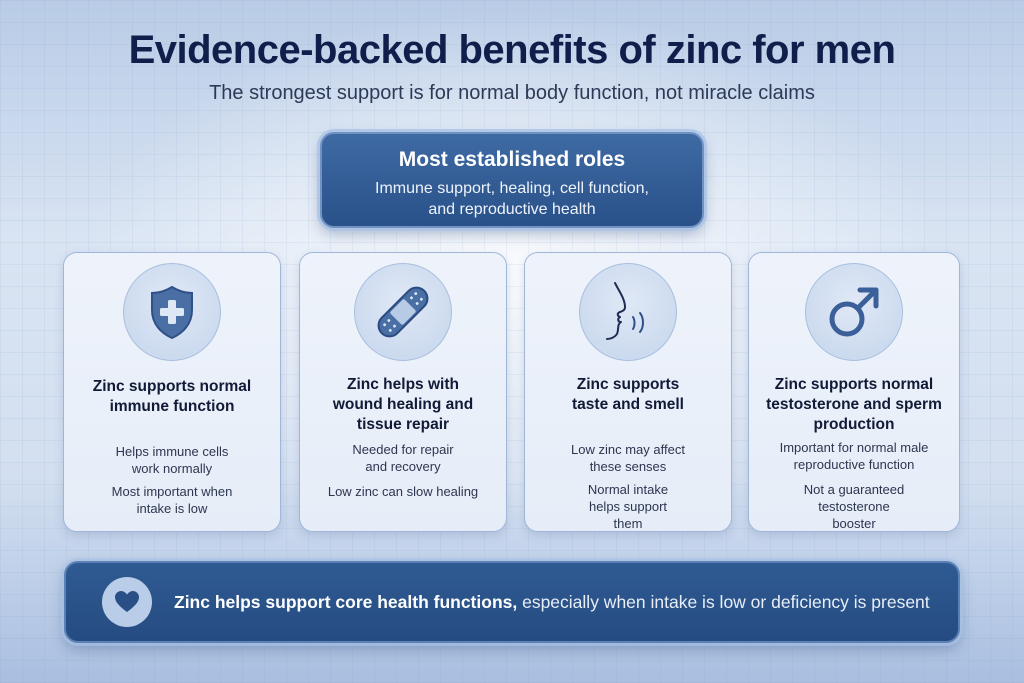  What do you see at coordinates (625, 311) in the screenshot?
I see `face-profile-smell-icon` at bounding box center [625, 311].